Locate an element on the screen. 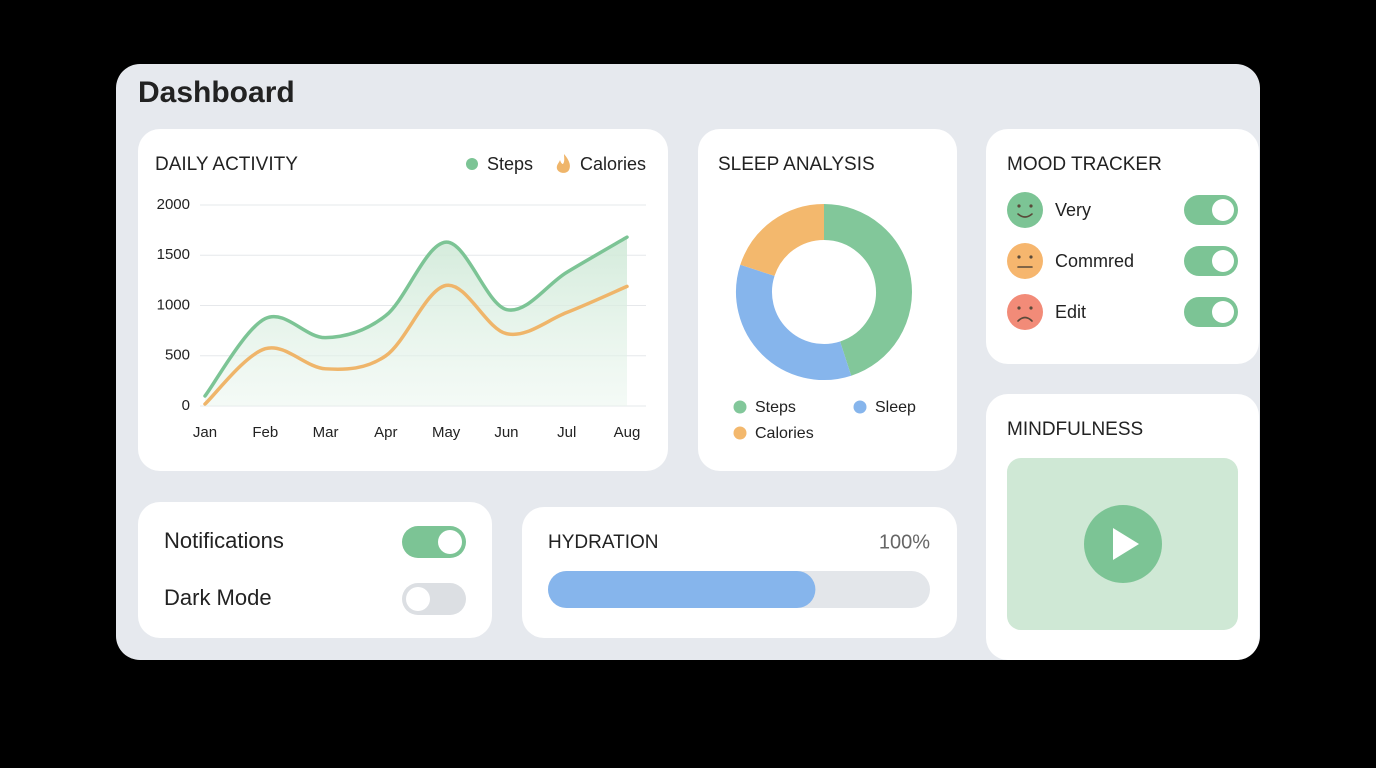  x-tick-label: Feb is located at coordinates (265, 432).